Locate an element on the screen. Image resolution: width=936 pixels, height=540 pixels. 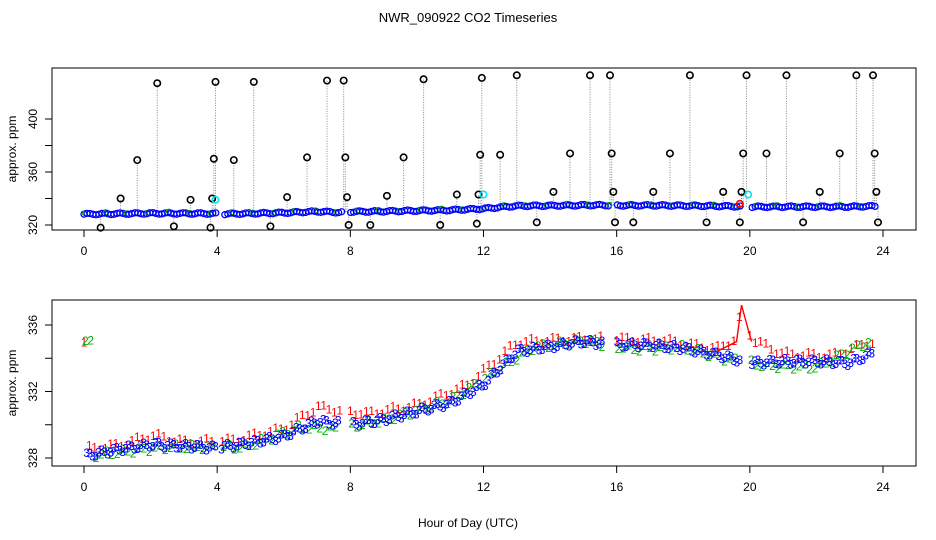
chart-title: NWR_090922 CO2 Timeseries is located at coordinates (468, 17).